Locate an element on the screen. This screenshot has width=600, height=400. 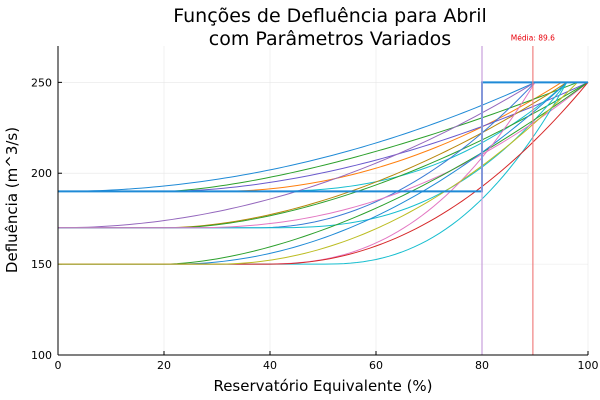
y-tick-label: 150 is located at coordinates (41, 264).